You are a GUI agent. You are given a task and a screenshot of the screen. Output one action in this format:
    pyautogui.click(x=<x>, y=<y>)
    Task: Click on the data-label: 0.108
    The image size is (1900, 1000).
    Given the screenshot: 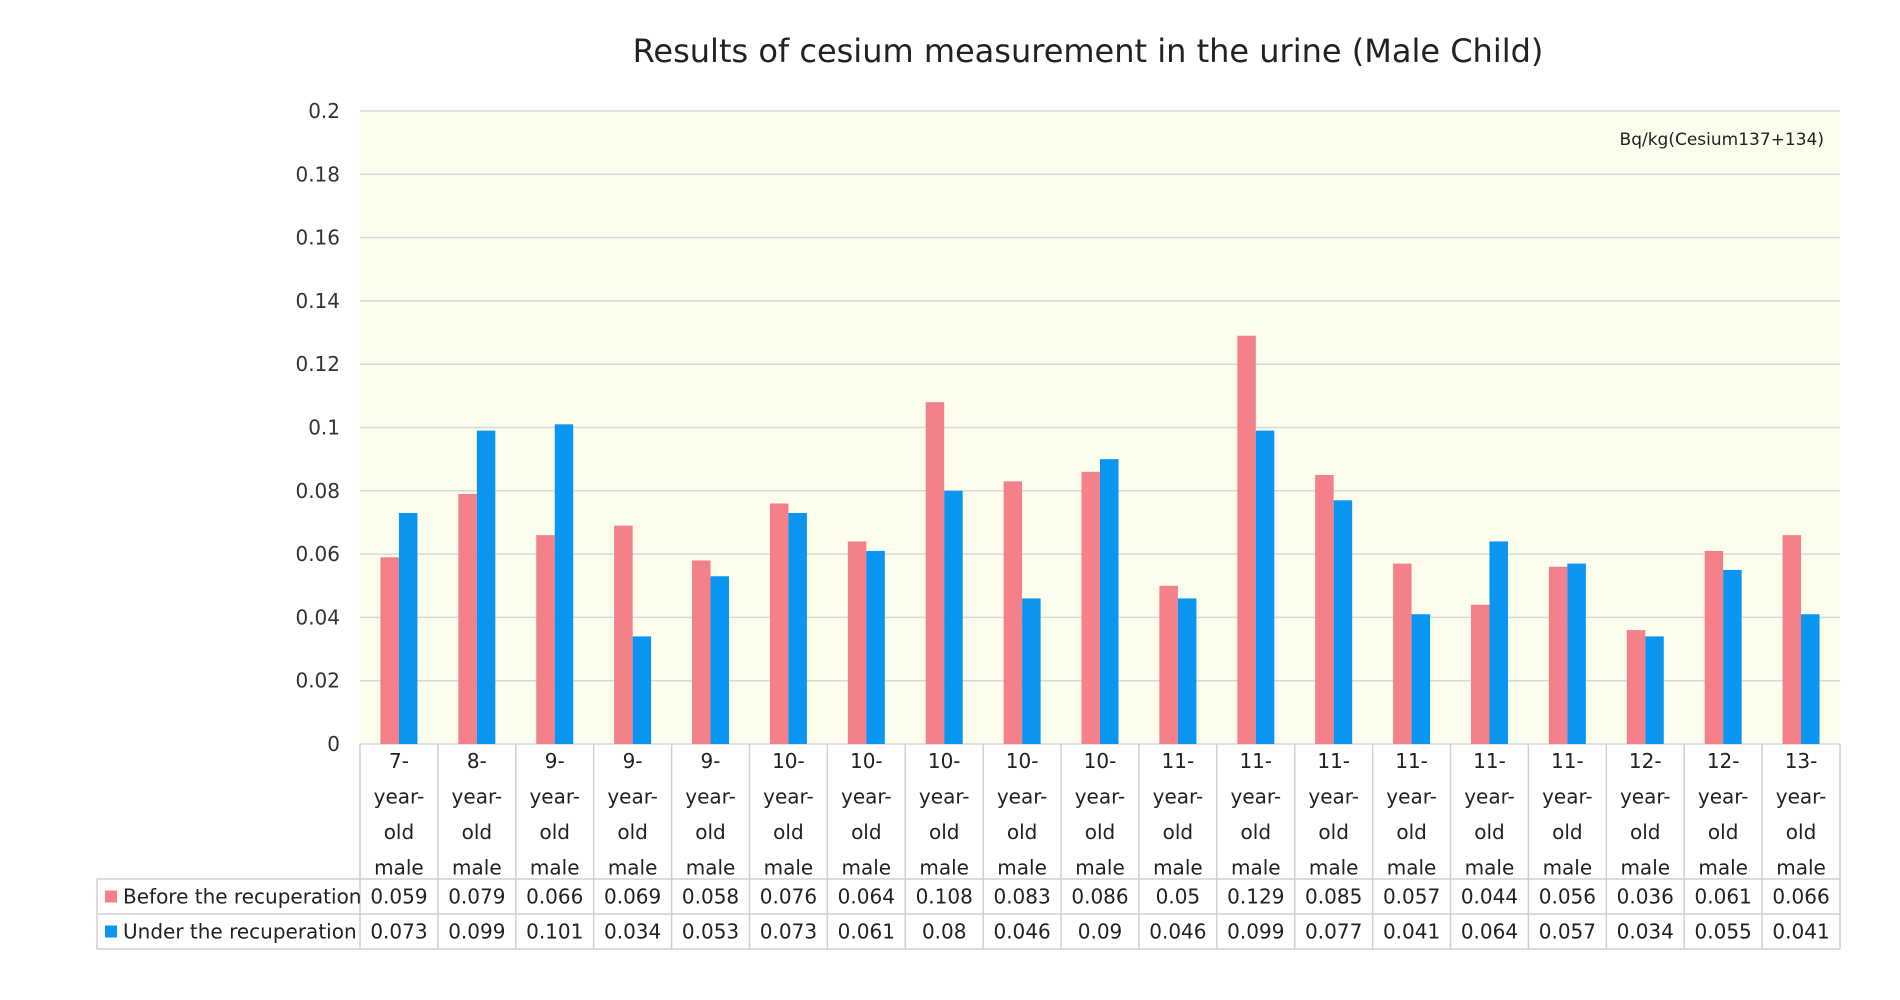 What is the action you would take?
    pyautogui.click(x=944, y=897)
    